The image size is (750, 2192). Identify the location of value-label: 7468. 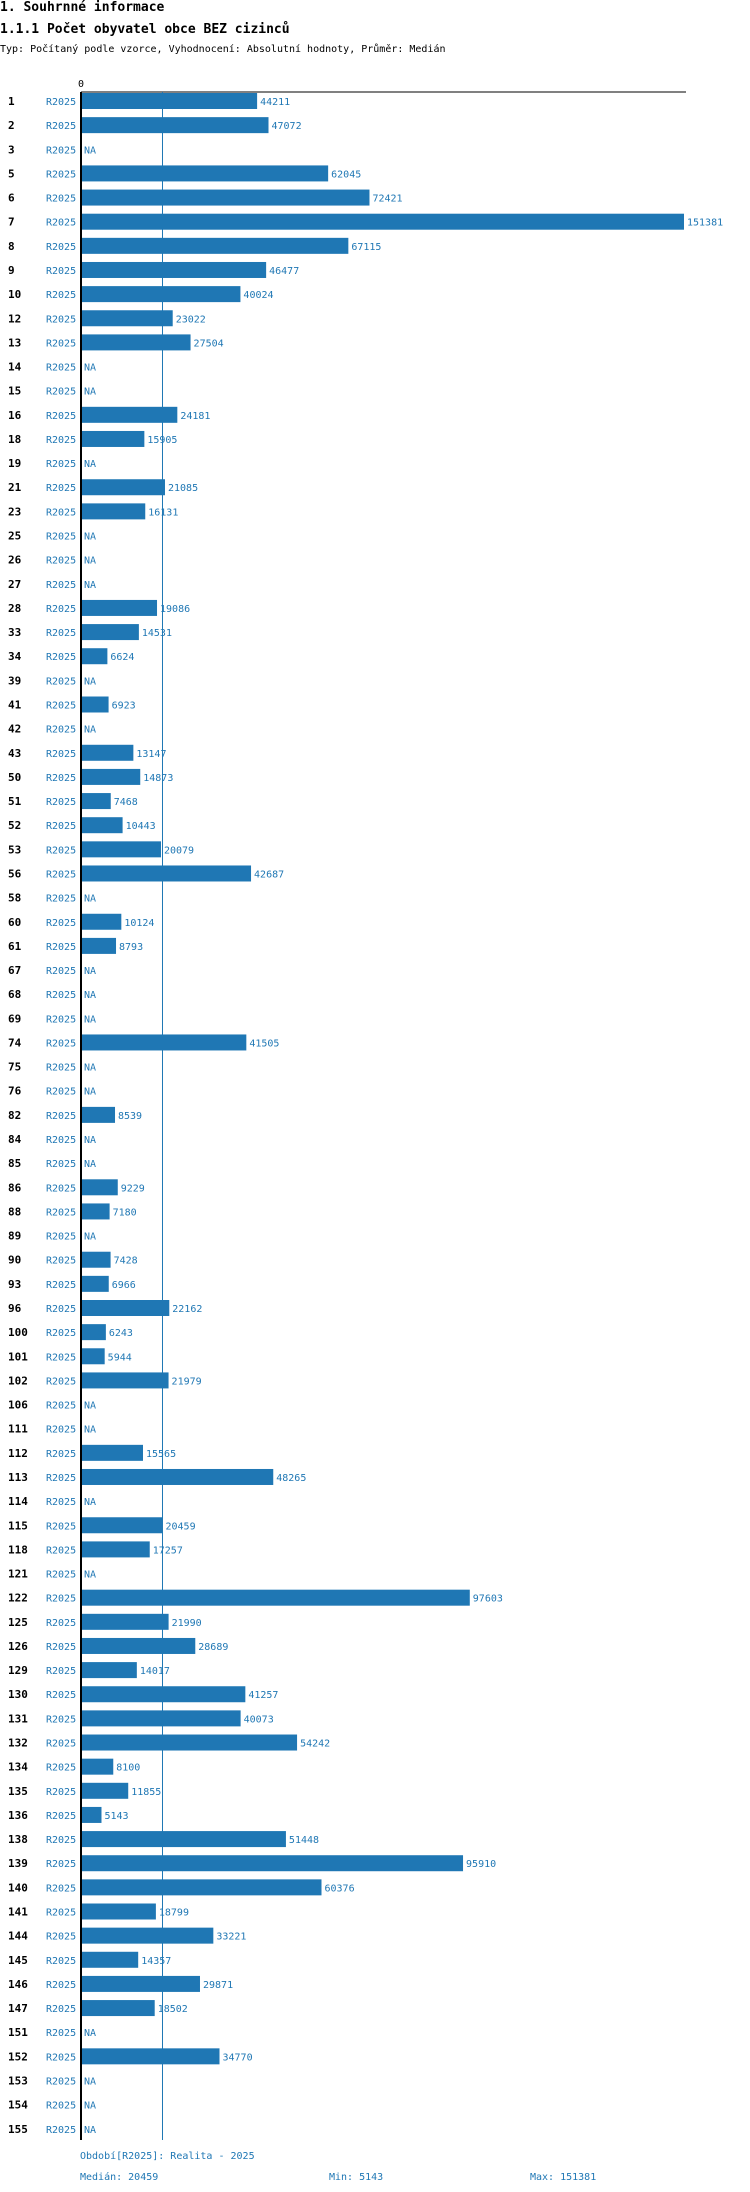
(126, 802).